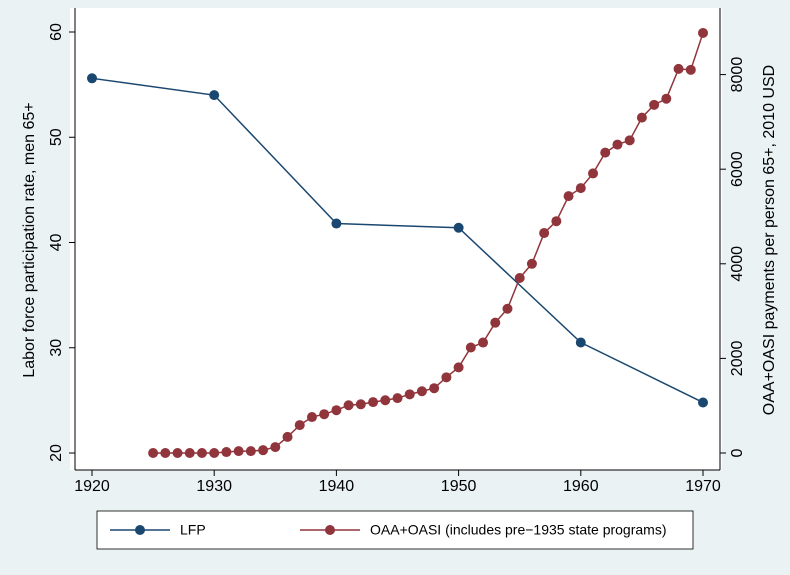  I want to click on x-tick-label: 1930, so click(214, 486).